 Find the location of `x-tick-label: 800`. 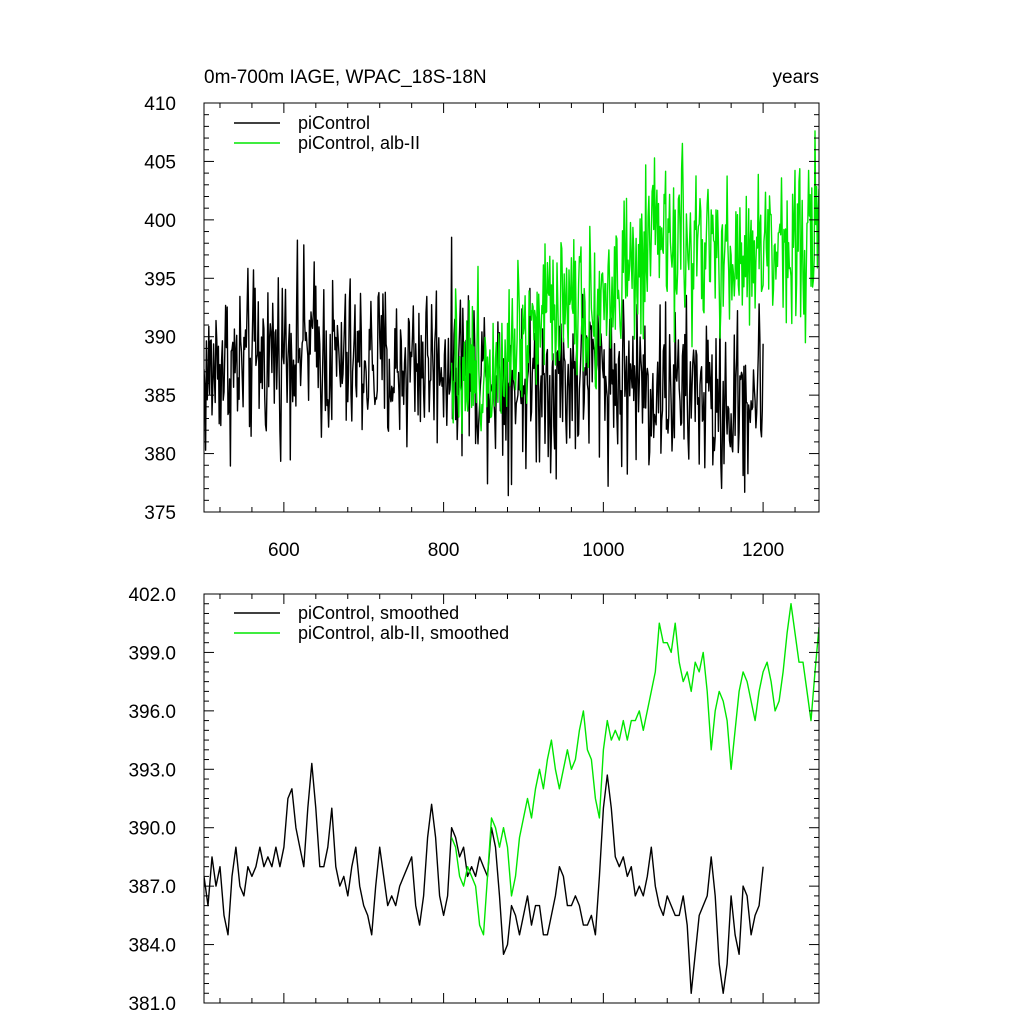

x-tick-label: 800 is located at coordinates (444, 550).